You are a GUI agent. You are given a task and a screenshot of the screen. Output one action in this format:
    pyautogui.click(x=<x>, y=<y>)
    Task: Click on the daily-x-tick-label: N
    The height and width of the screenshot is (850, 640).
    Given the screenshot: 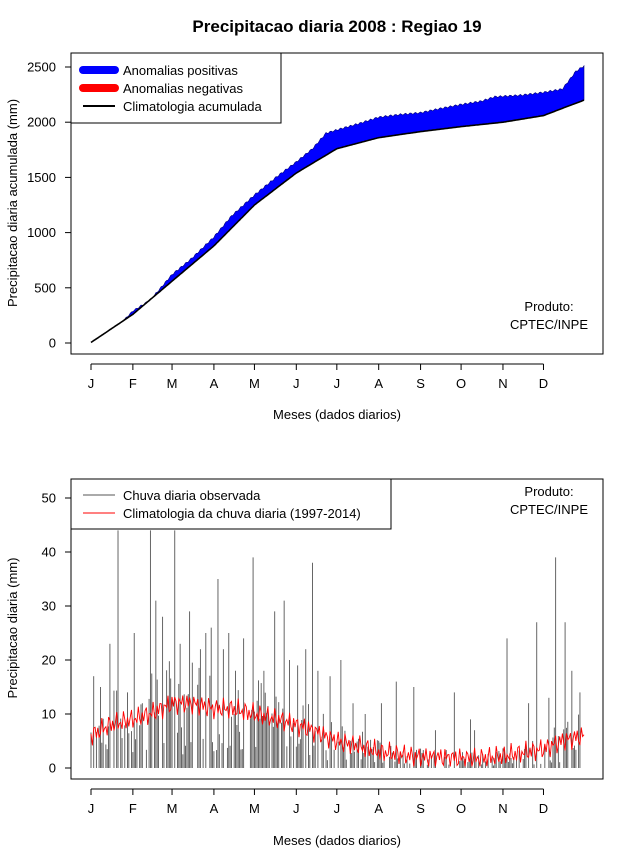 What is the action you would take?
    pyautogui.click(x=502, y=808)
    